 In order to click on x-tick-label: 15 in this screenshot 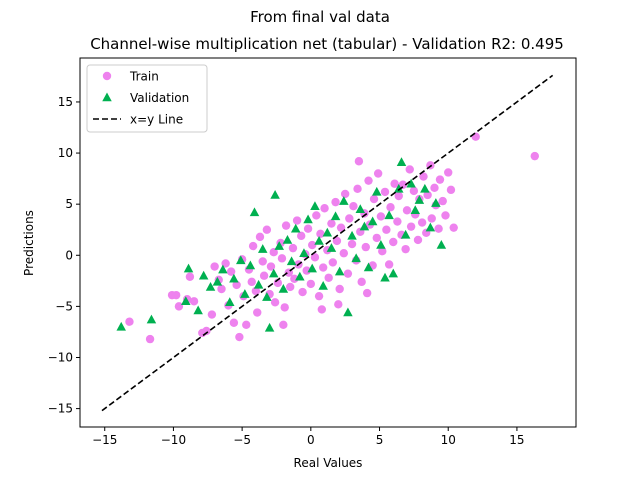, I will do `click(516, 440)`.